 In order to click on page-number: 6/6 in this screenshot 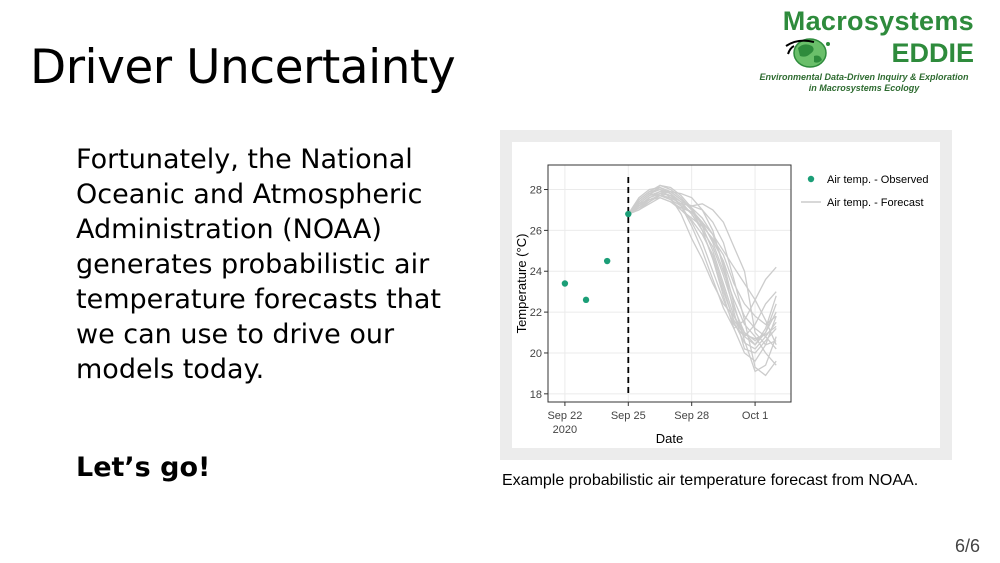, I will do `click(967, 546)`.